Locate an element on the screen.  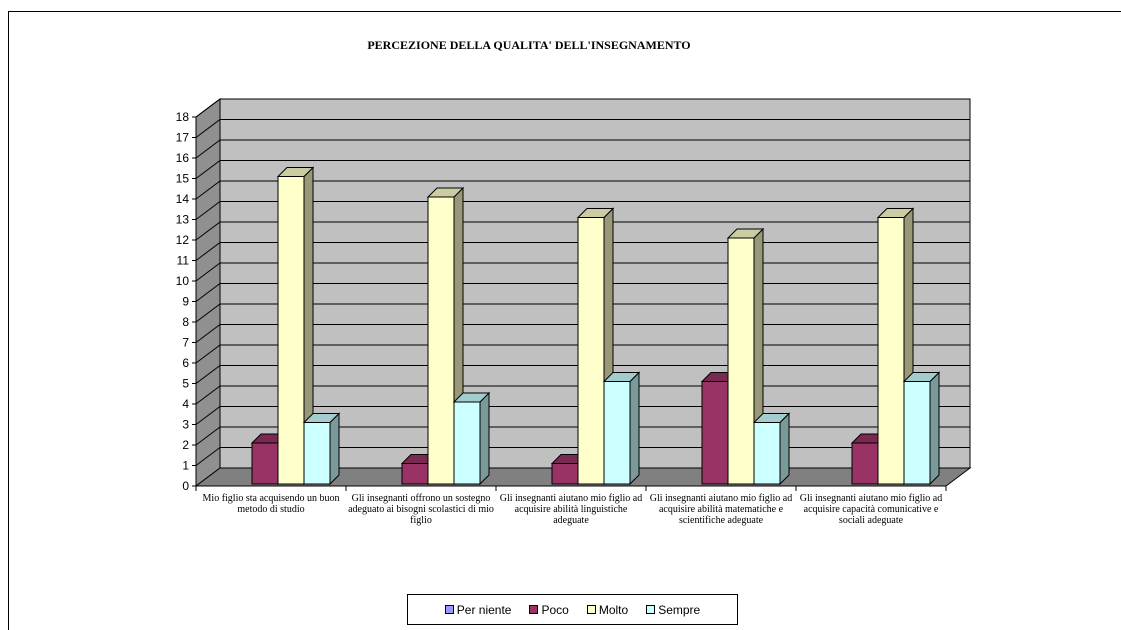
legend-label: Poco is located at coordinates (555, 609).